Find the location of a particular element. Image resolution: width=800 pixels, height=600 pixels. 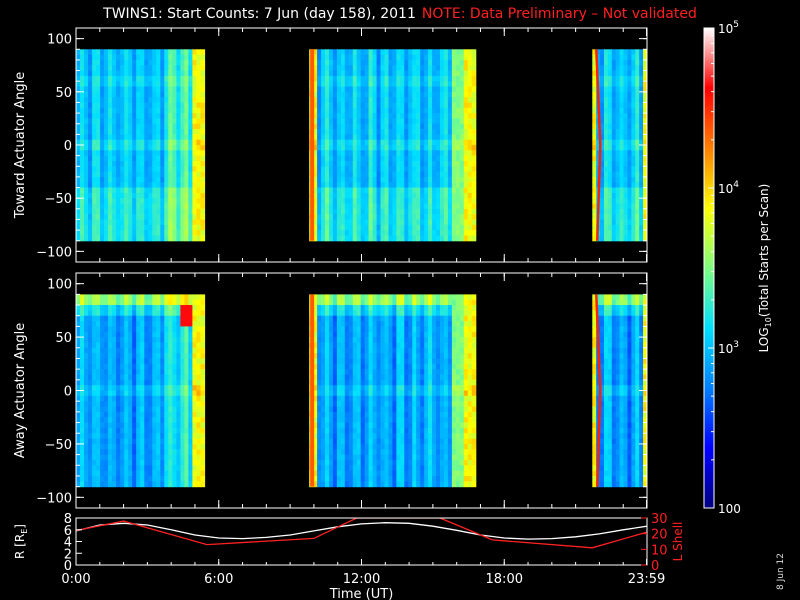

xtick-label: 18:00 is located at coordinates (504, 579).